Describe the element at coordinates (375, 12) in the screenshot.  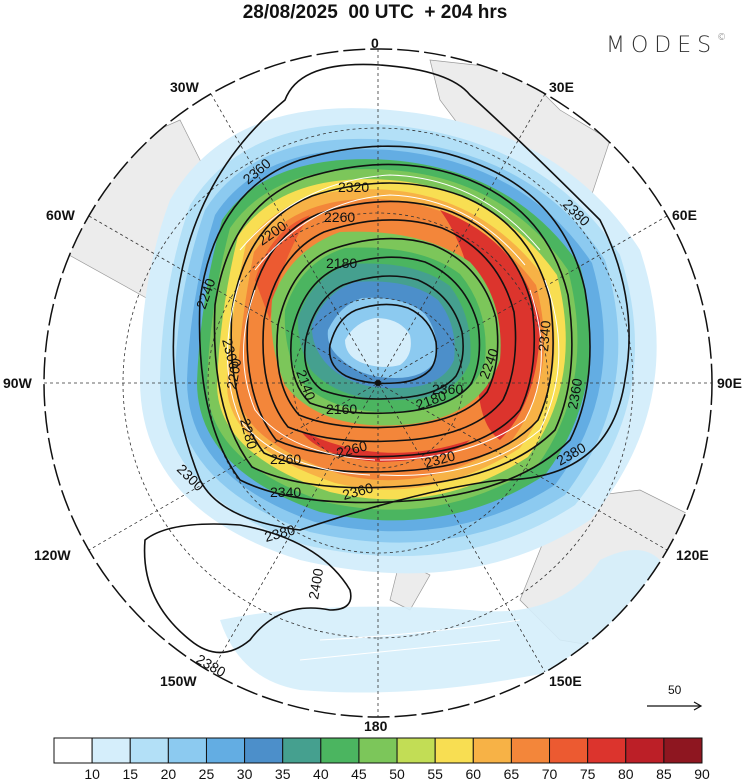
I see `map-title: 28/08/2025 00 UTC + 204 hrs` at that location.